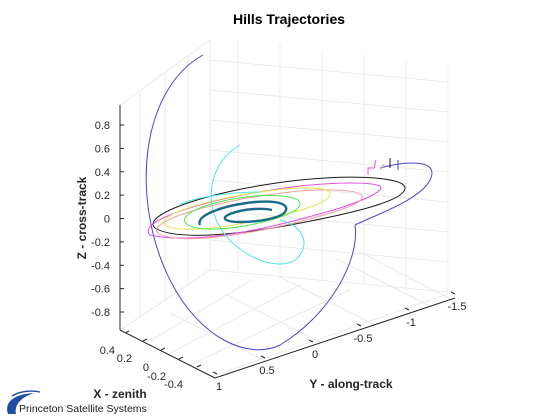 The image size is (560, 420). Describe the element at coordinates (411, 323) in the screenshot. I see `y-tick-label: -1` at that location.